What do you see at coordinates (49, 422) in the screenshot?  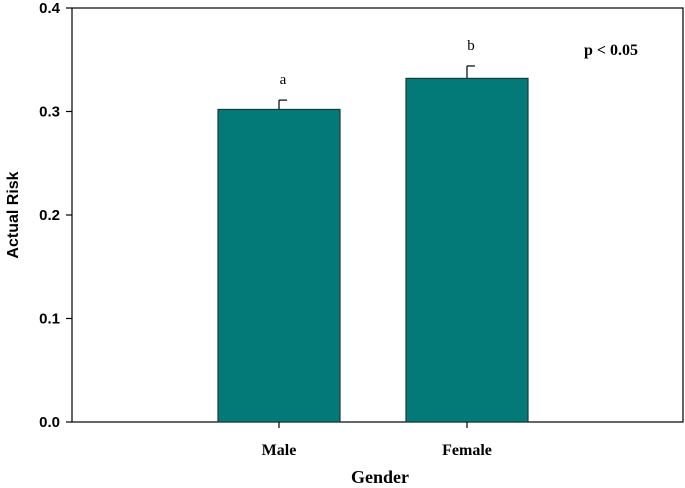 I see `y-tick-label: 0.0` at bounding box center [49, 422].